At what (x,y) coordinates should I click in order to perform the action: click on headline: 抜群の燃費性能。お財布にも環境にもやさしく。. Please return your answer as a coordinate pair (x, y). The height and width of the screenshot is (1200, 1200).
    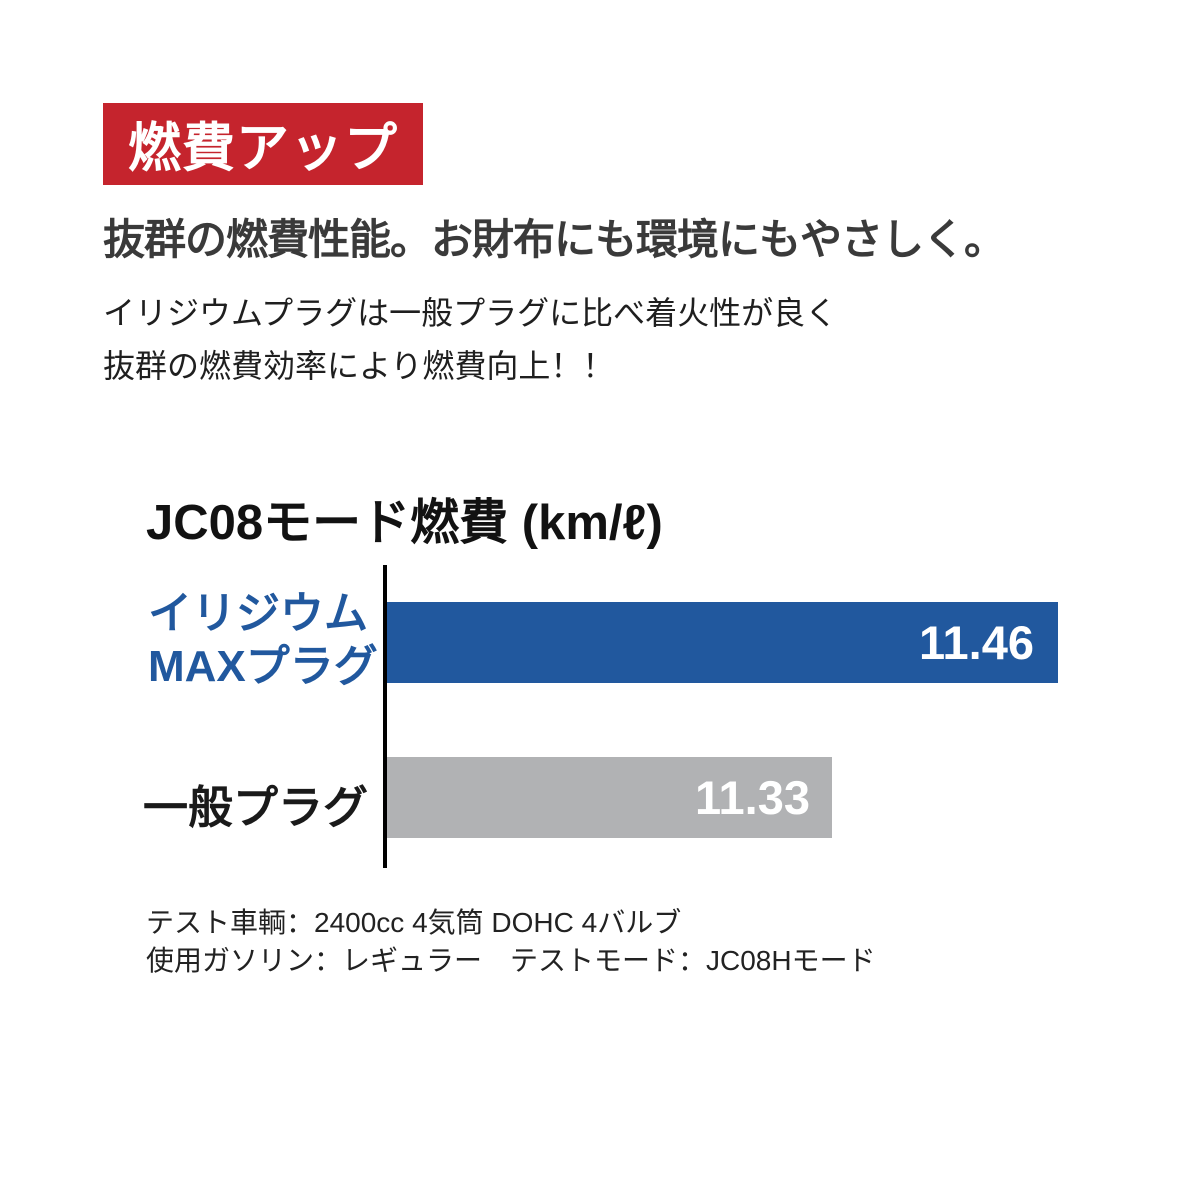
    Looking at the image, I should click on (554, 239).